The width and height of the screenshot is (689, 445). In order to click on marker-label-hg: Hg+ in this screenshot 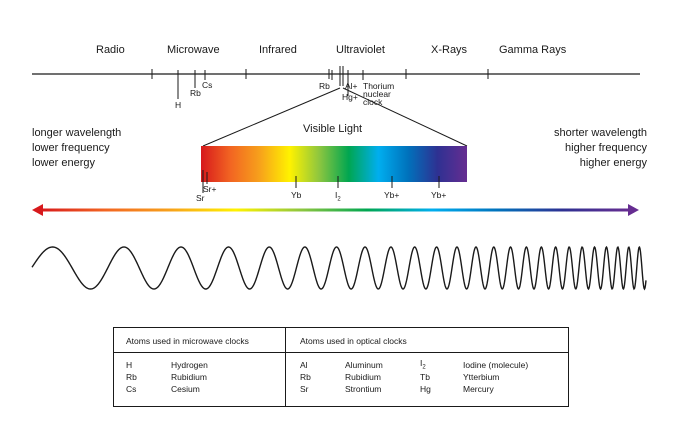, I will do `click(350, 97)`.